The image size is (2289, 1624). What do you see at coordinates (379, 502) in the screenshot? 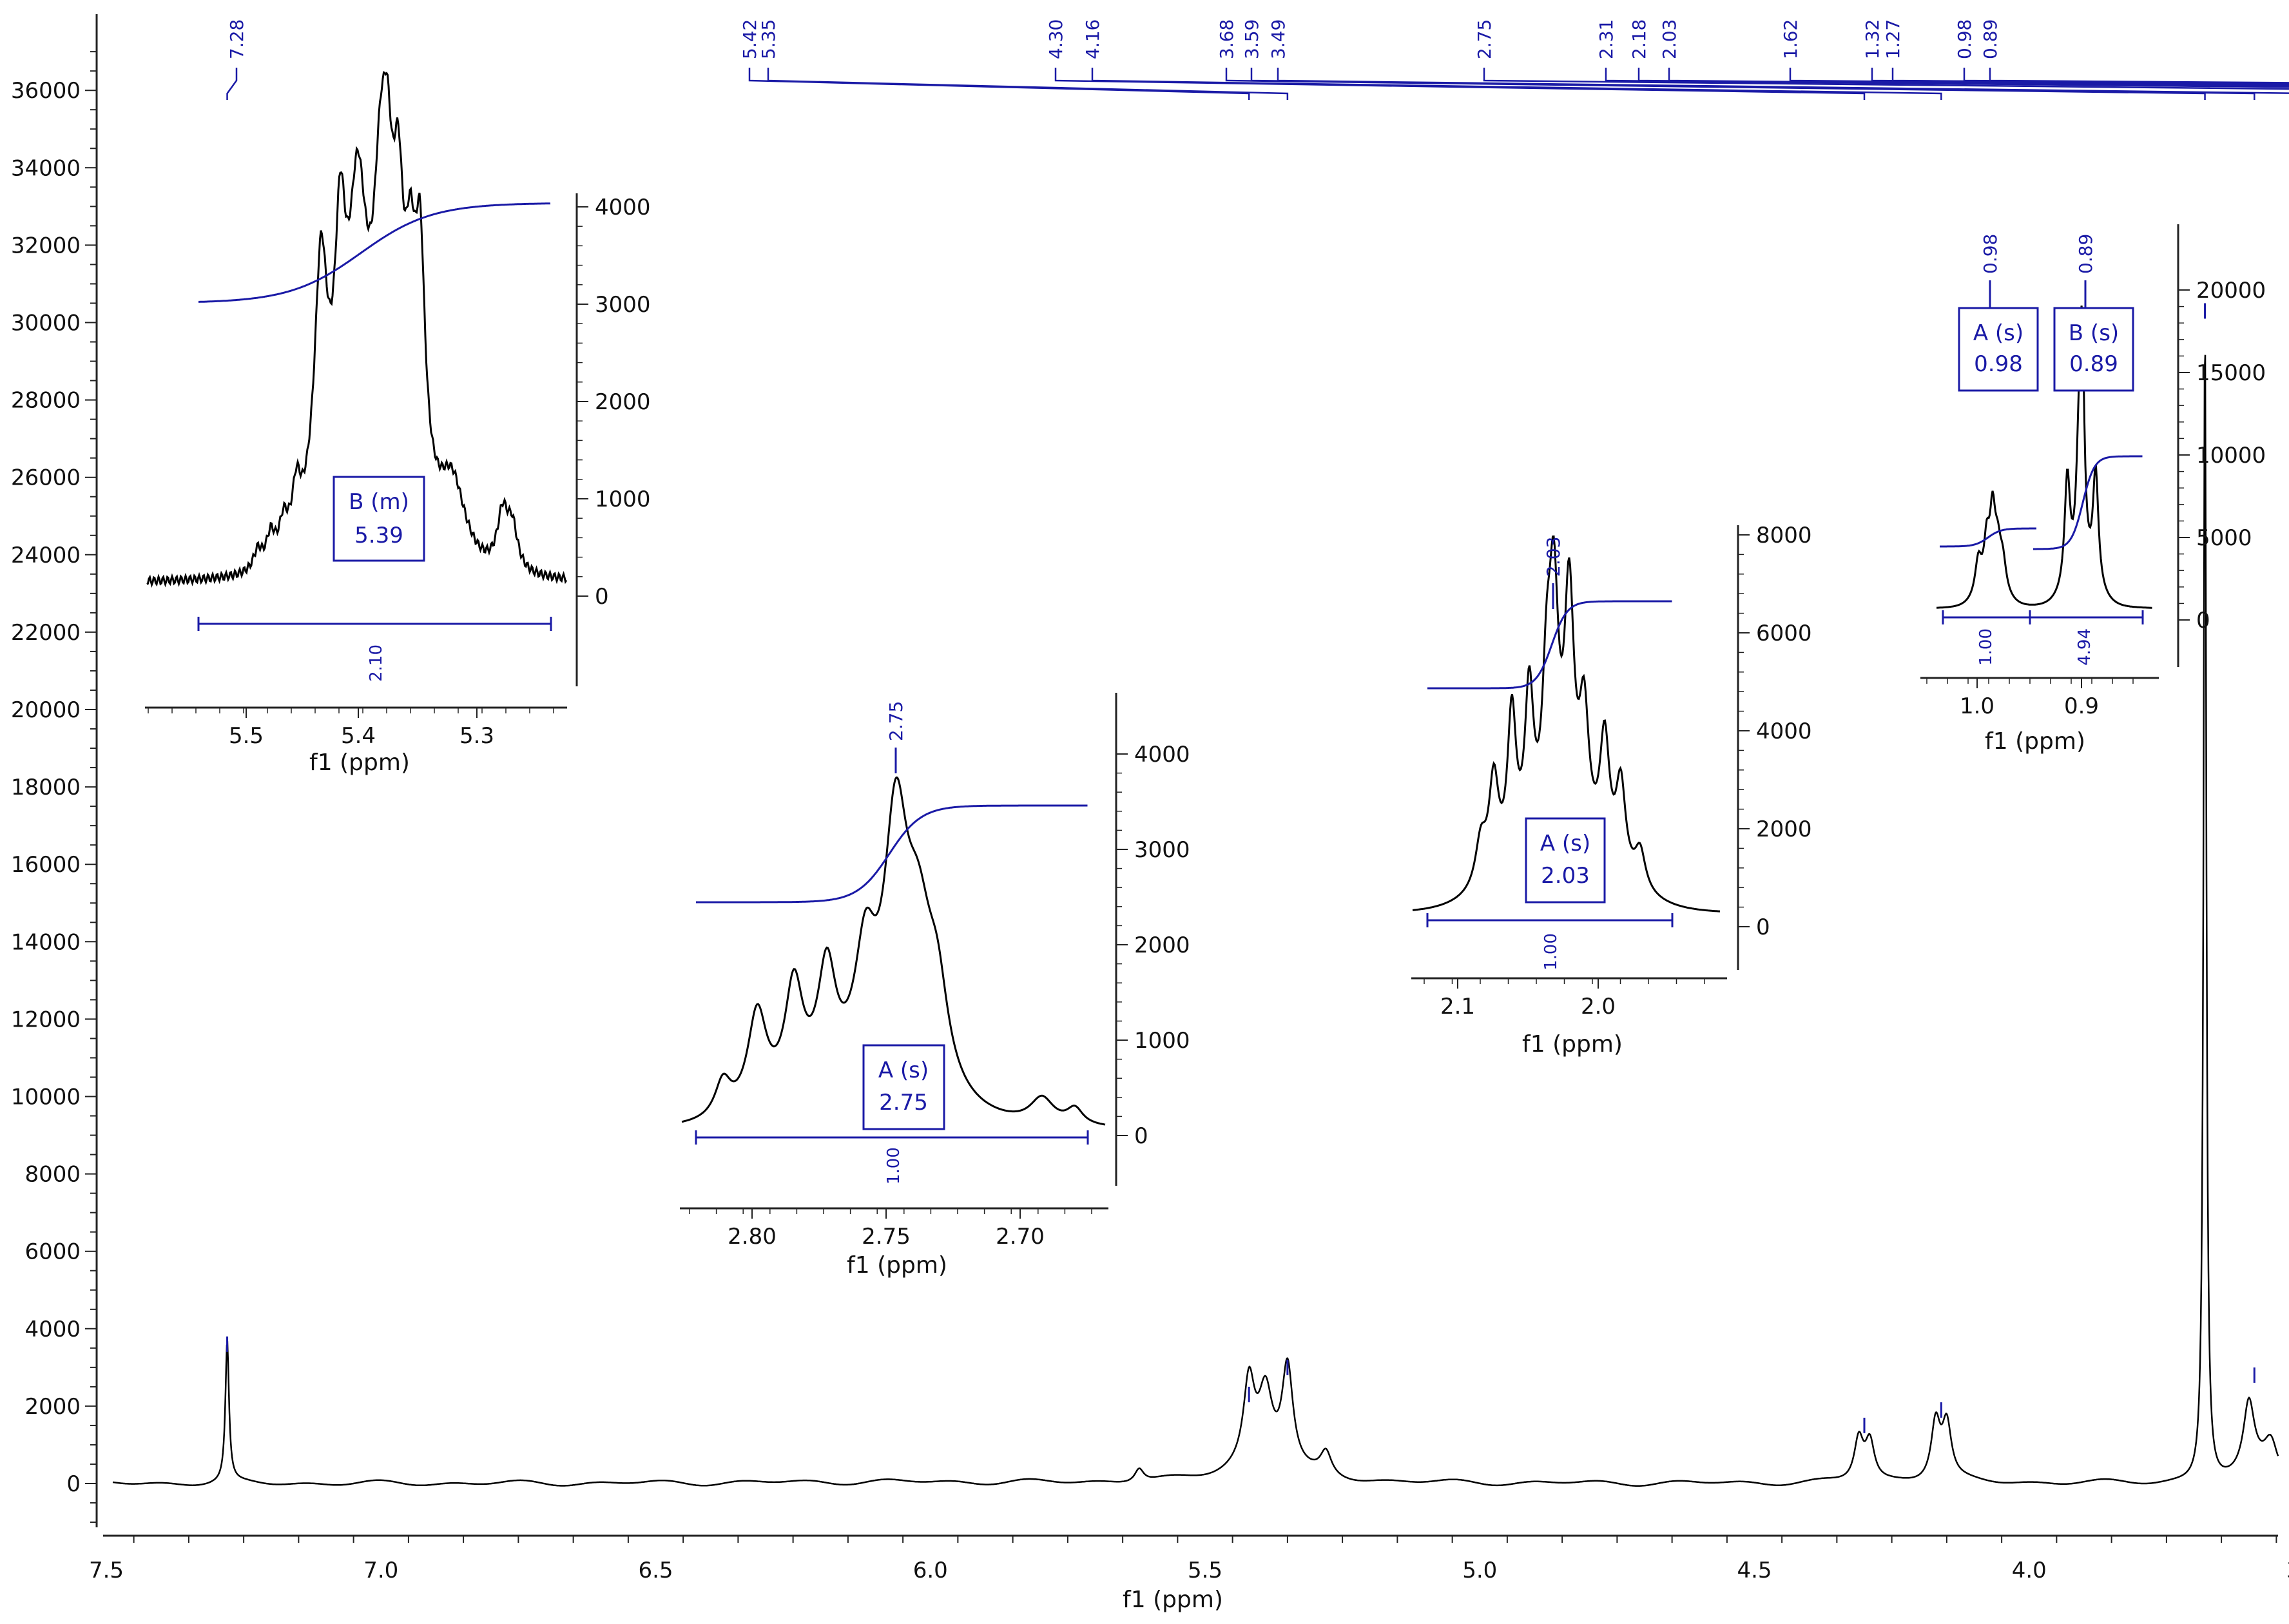
I see `inset-539-multiplet-label: B (m)` at bounding box center [379, 502].